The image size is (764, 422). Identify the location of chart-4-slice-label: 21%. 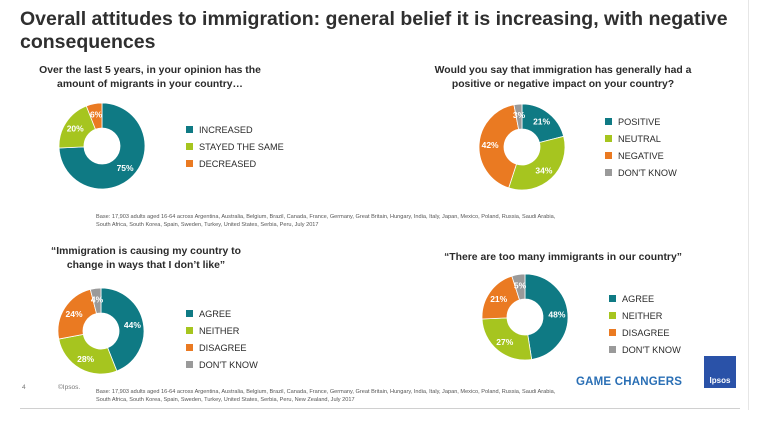
(498, 299).